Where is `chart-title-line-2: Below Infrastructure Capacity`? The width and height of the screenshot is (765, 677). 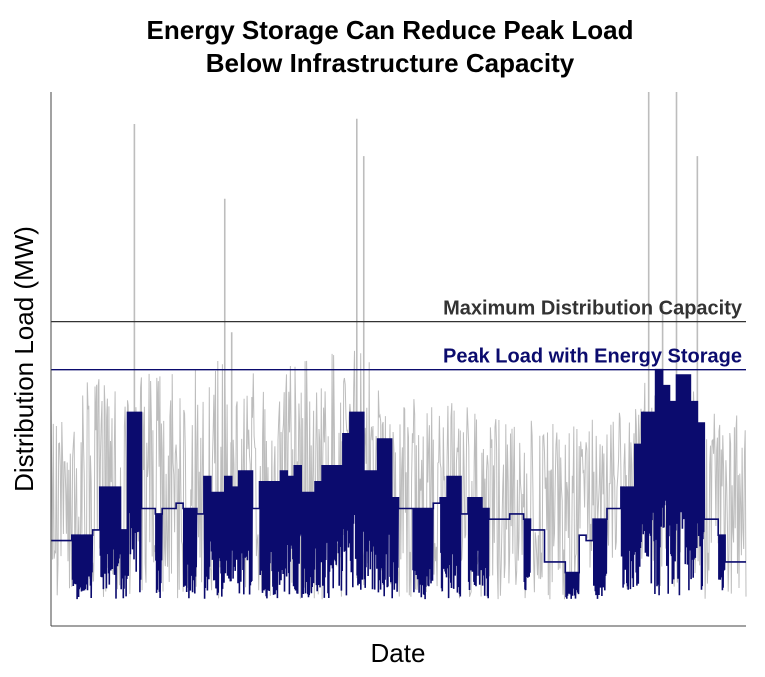 chart-title-line-2: Below Infrastructure Capacity is located at coordinates (390, 63).